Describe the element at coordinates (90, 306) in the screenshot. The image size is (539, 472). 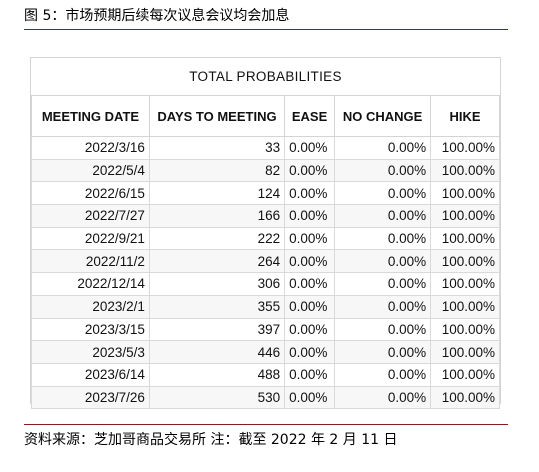
I see `meeting-date-cell: 2023/2/1` at that location.